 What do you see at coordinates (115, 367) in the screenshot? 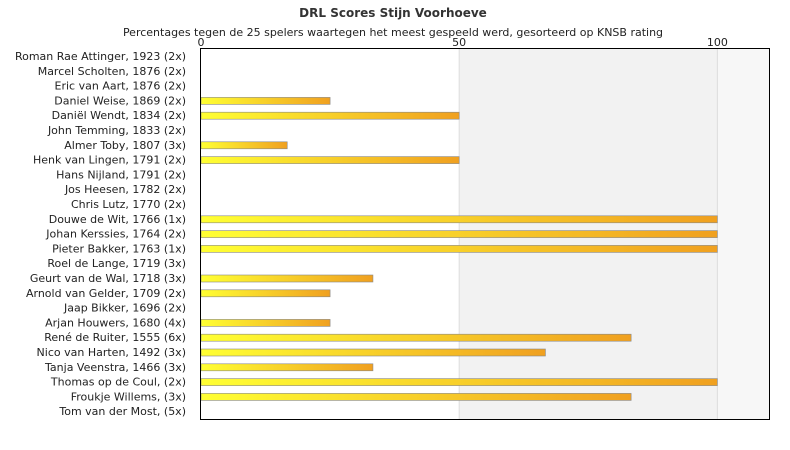
I see `category-label: Tanja Veenstra, 1466 (3x)` at bounding box center [115, 367].